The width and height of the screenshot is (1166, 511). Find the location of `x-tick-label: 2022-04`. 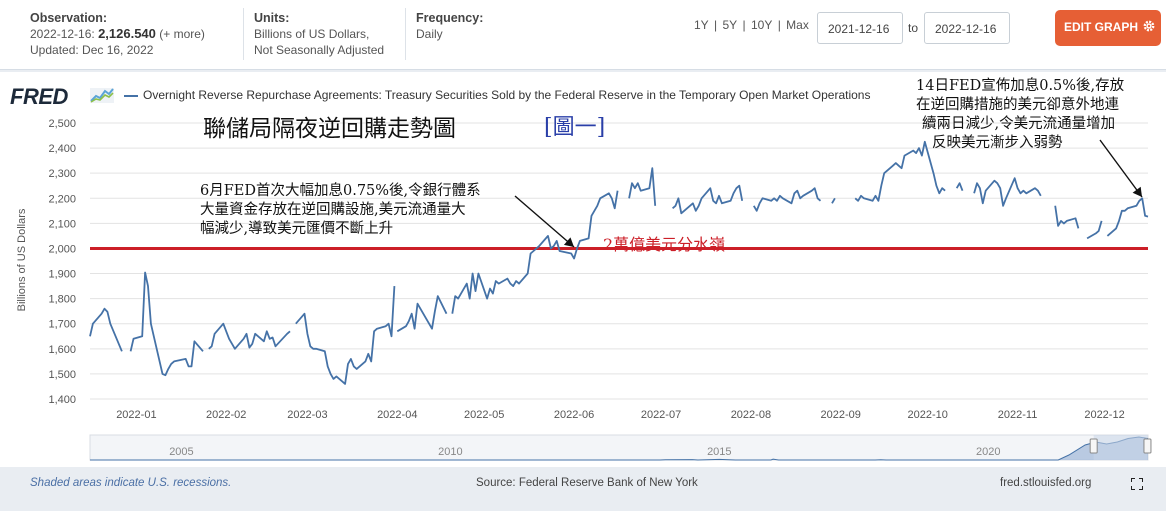

x-tick-label: 2022-04 is located at coordinates (397, 415).